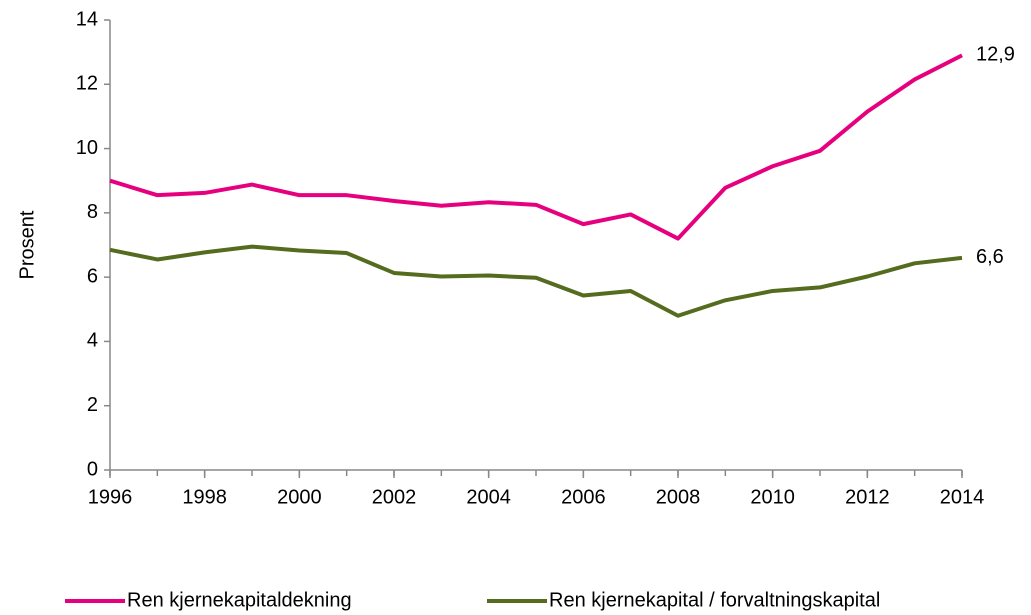 This screenshot has height=615, width=1031. I want to click on x-tick-label: 2010, so click(772, 497).